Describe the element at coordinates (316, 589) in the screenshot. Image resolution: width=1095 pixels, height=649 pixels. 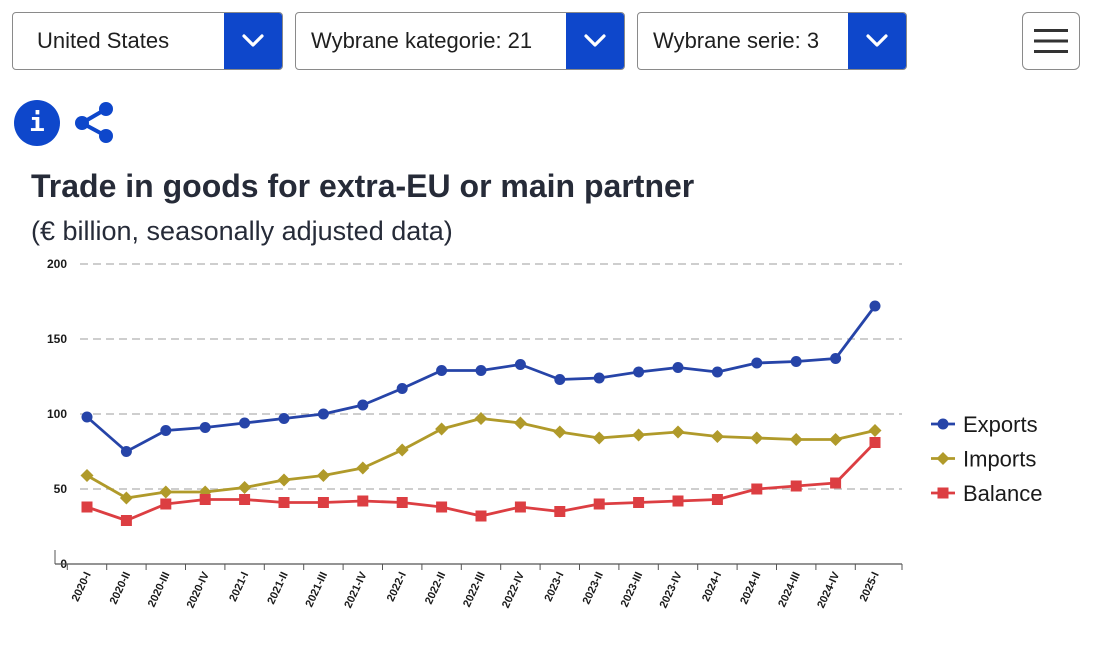
I see `x-tick-label: 2021-III` at that location.